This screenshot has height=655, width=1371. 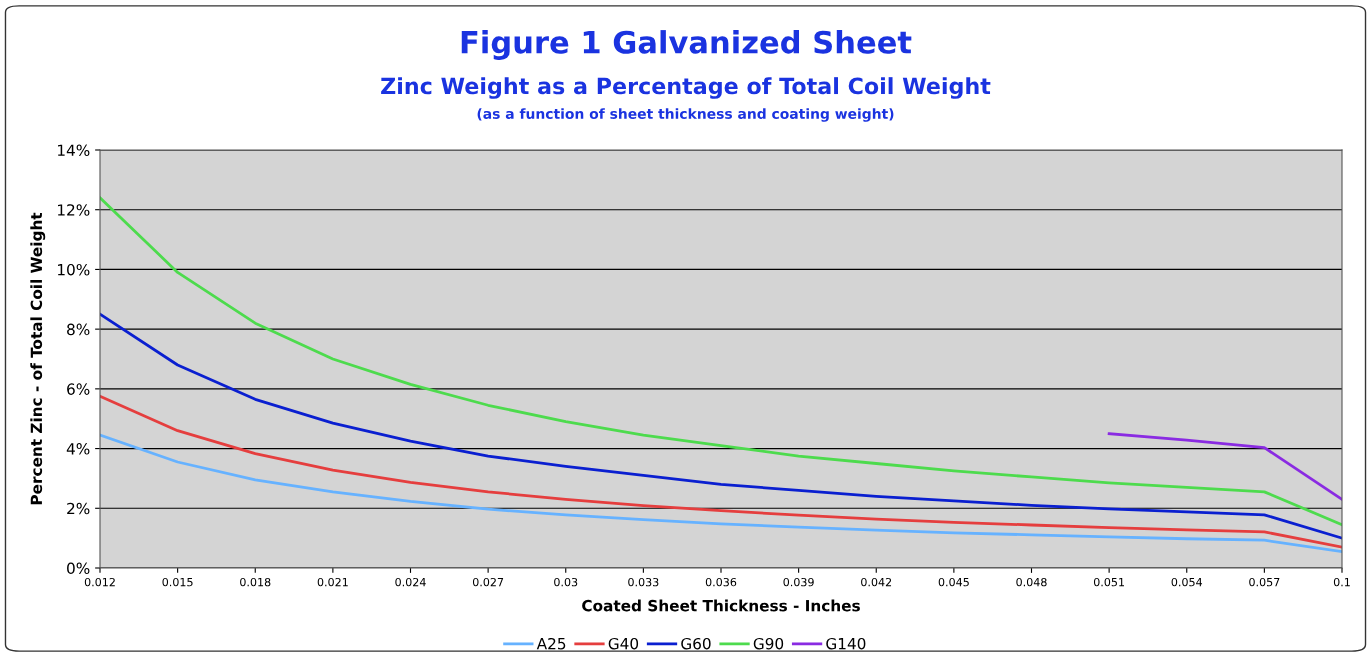 I want to click on x-tick-label: 0.057, so click(x=1264, y=582).